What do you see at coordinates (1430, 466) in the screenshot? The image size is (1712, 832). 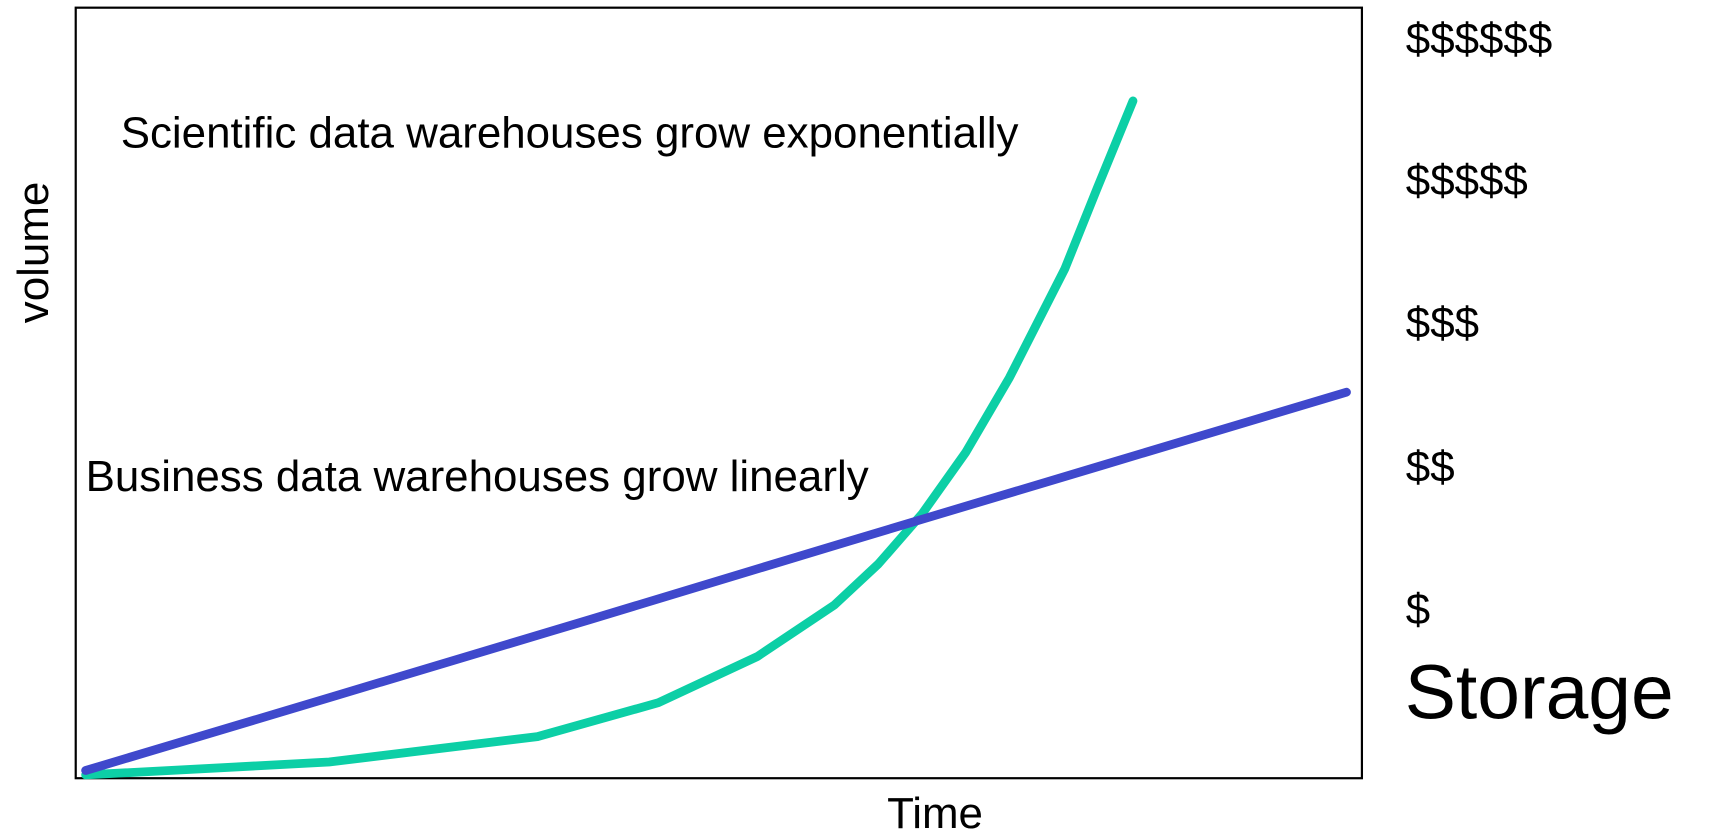 I see `storage-level: $$` at bounding box center [1430, 466].